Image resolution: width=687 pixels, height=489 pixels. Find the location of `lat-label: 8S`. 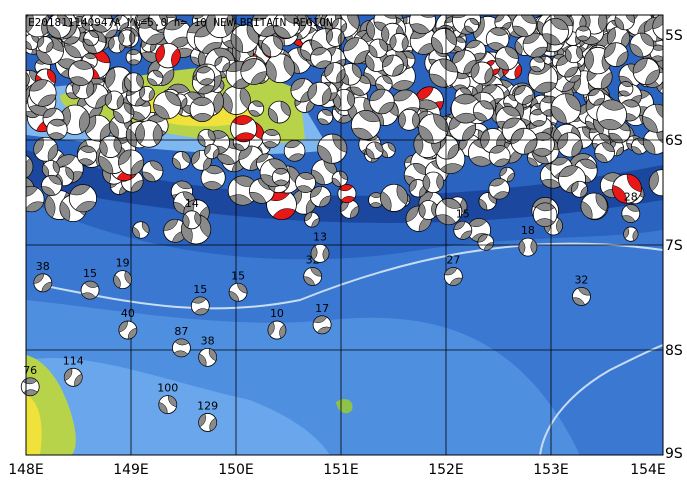

lat-label: 8S is located at coordinates (674, 351).